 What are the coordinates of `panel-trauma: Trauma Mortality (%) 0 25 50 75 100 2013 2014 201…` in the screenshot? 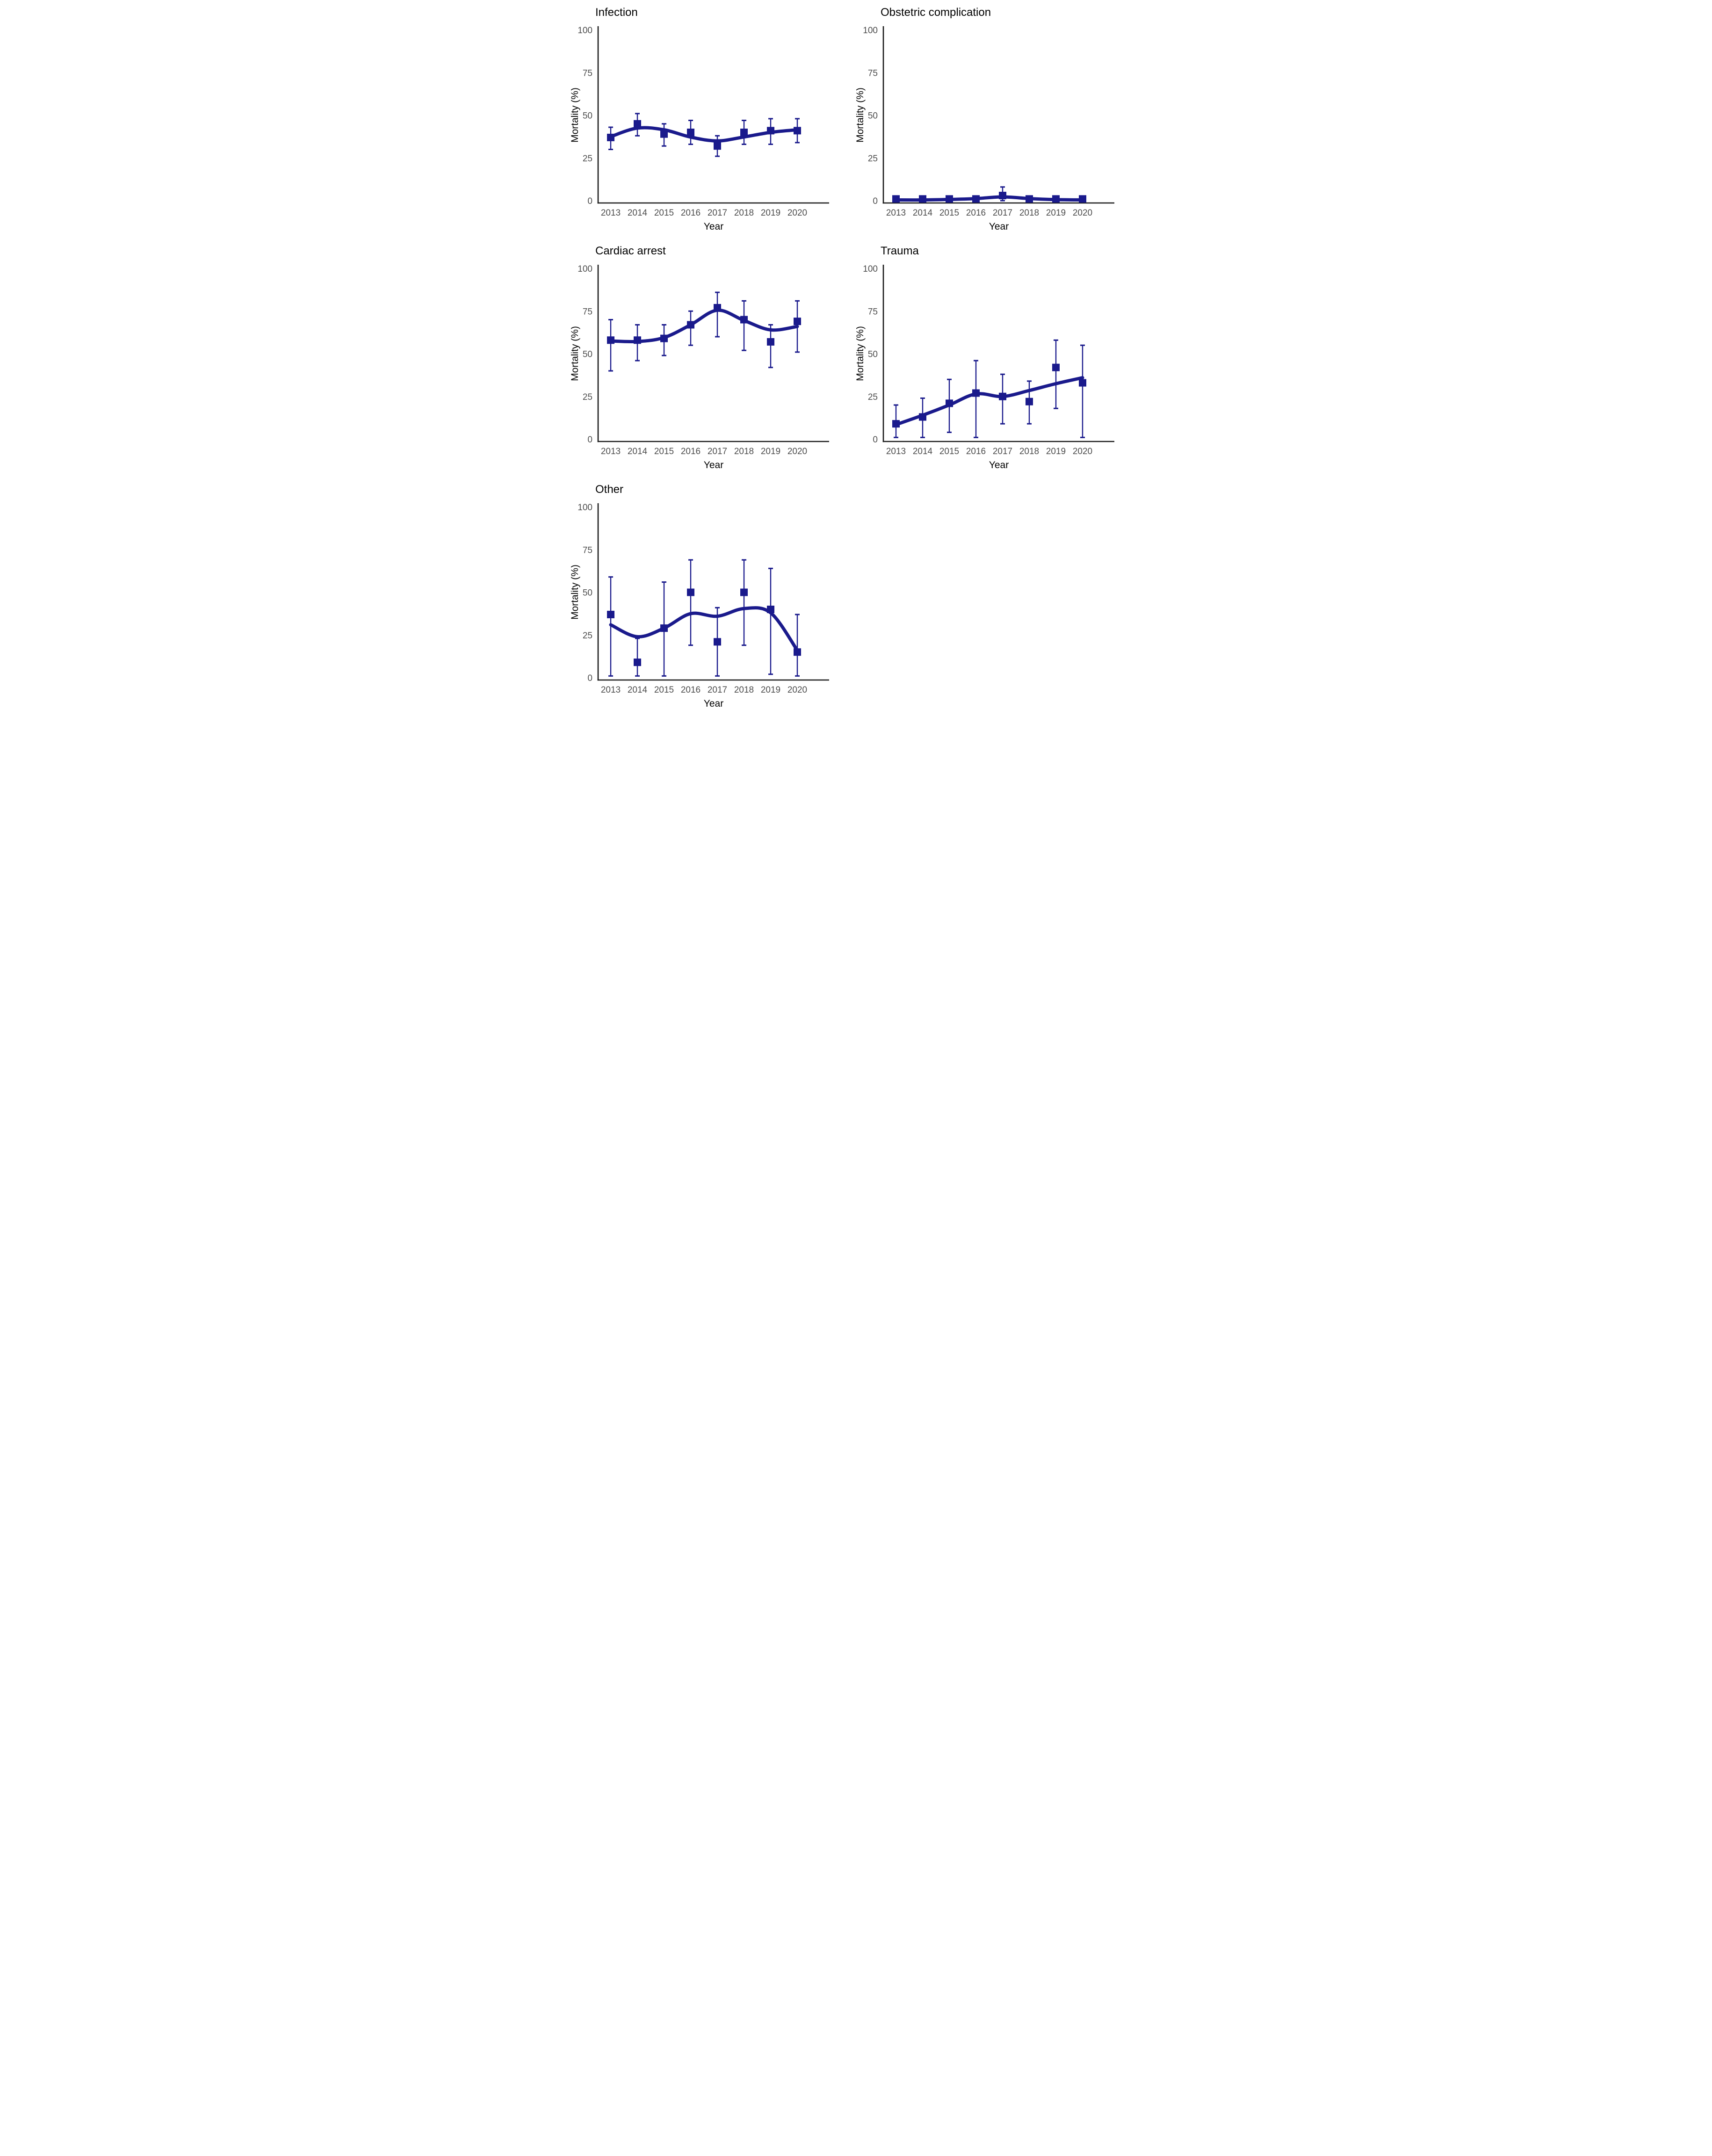 It's located at (984, 357).